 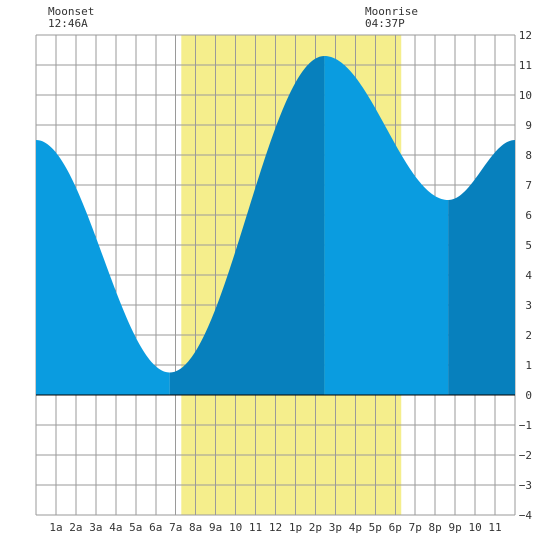 I want to click on x-tick-label: 6a, so click(x=155, y=527).